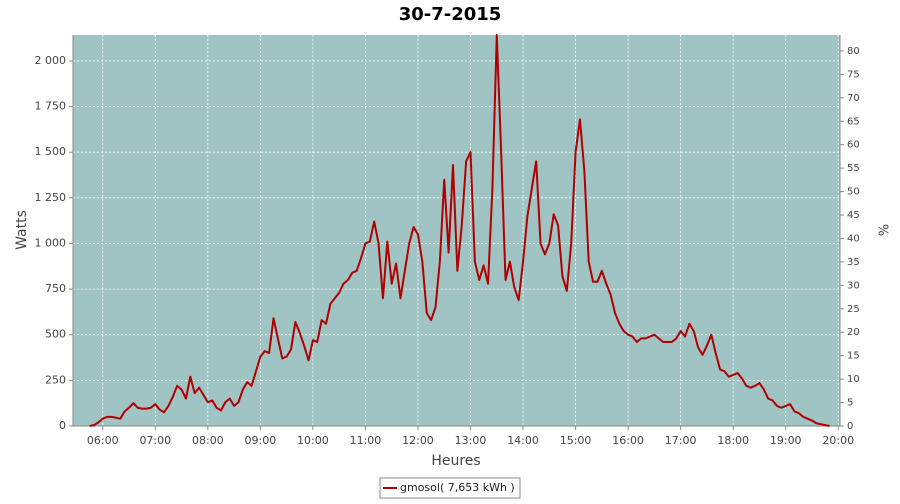 The width and height of the screenshot is (900, 504). I want to click on y2-tick-label: 70, so click(853, 98).